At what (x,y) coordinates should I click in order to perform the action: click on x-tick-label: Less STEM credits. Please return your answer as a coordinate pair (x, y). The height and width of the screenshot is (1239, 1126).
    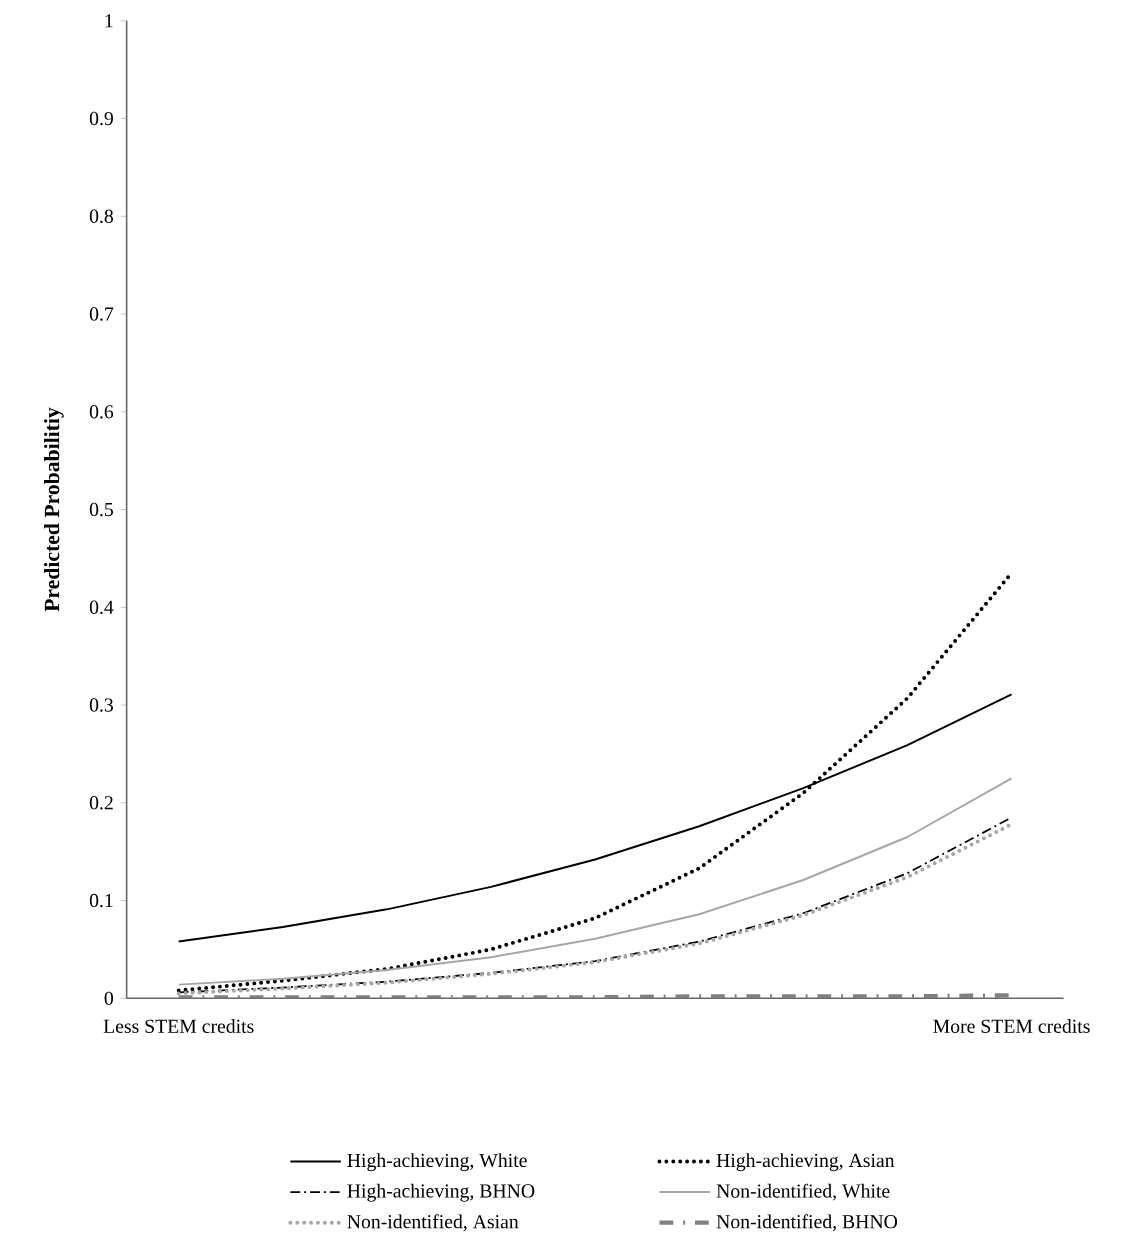
    Looking at the image, I should click on (178, 1026).